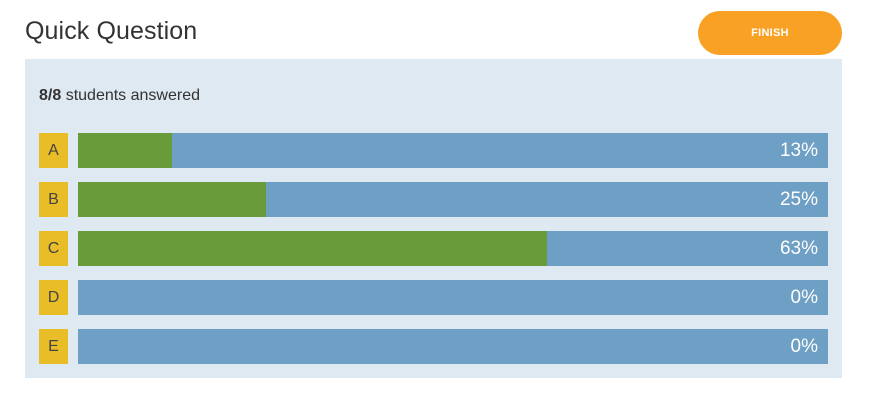 The width and height of the screenshot is (873, 401). I want to click on answer-row-a: A 13%, so click(433, 150).